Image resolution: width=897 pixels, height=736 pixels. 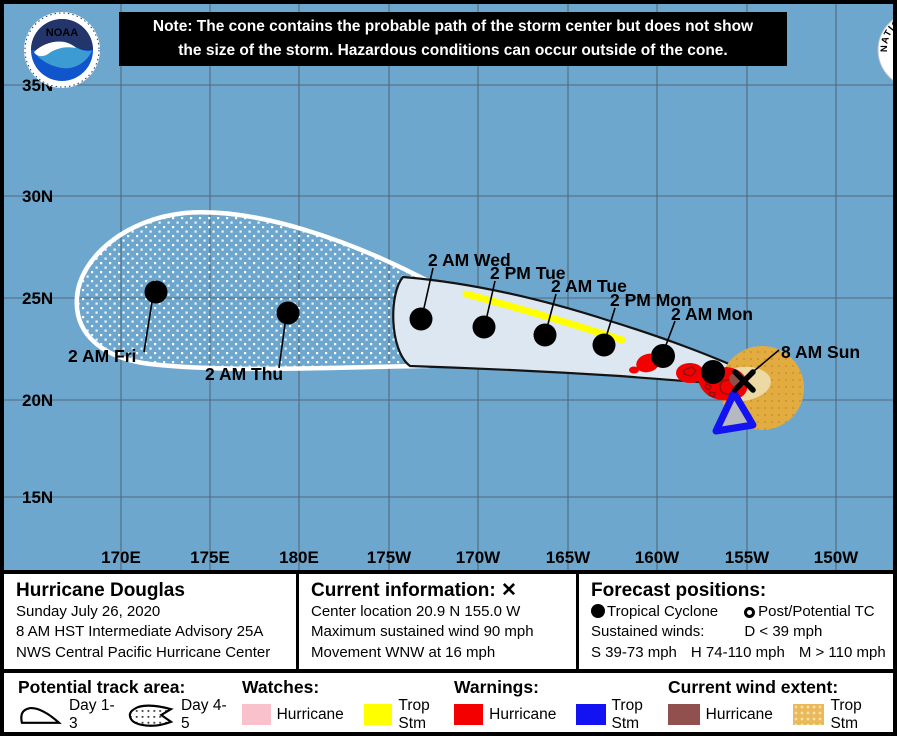 I want to click on current-info-title: Current information: ✕, so click(x=414, y=590).